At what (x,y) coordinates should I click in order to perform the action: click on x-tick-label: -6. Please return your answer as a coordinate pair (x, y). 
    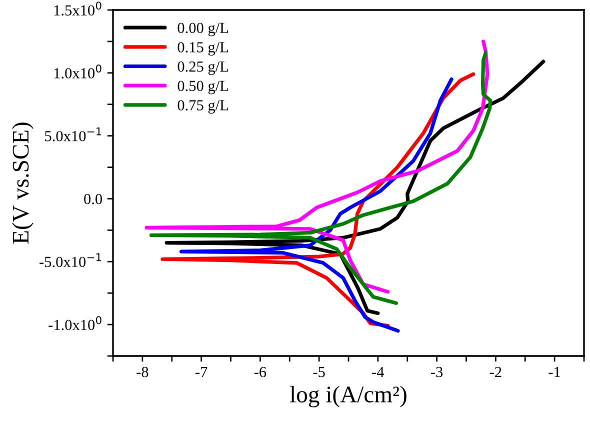
    Looking at the image, I should click on (260, 372).